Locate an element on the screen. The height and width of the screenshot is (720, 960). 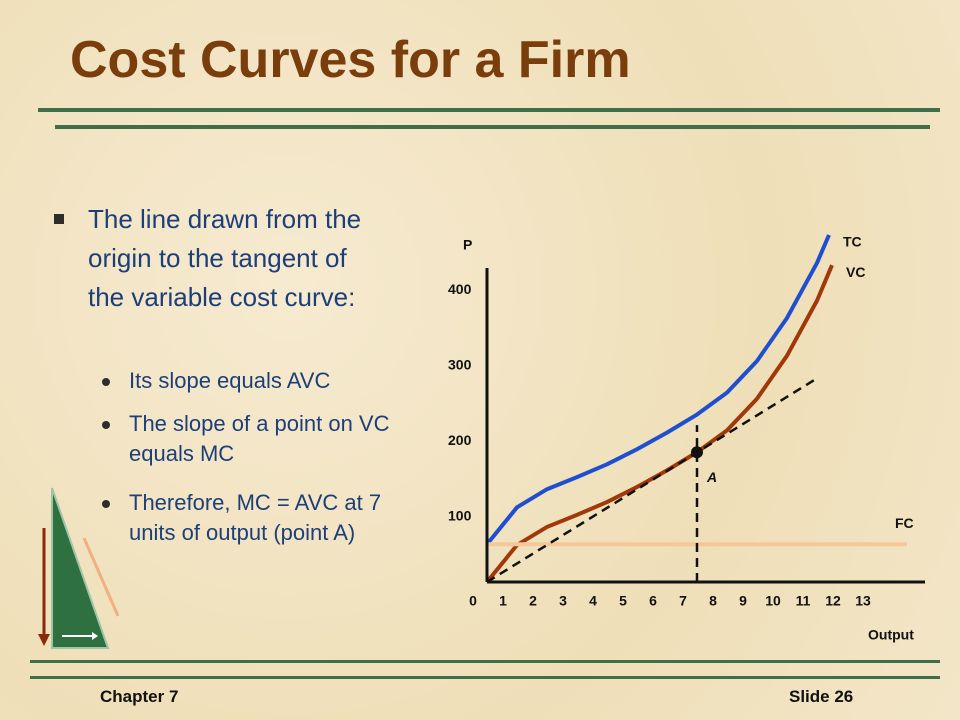
series-label: FC is located at coordinates (904, 523).